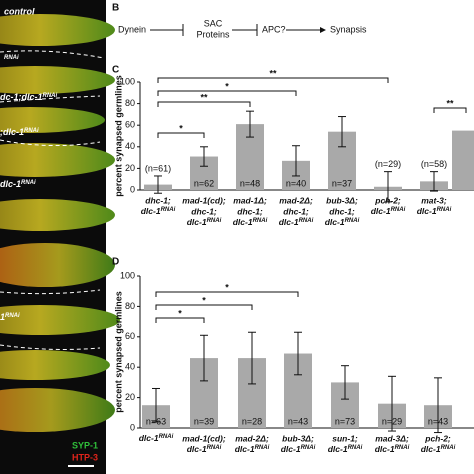  I want to click on panel-label: C, so click(115, 70).